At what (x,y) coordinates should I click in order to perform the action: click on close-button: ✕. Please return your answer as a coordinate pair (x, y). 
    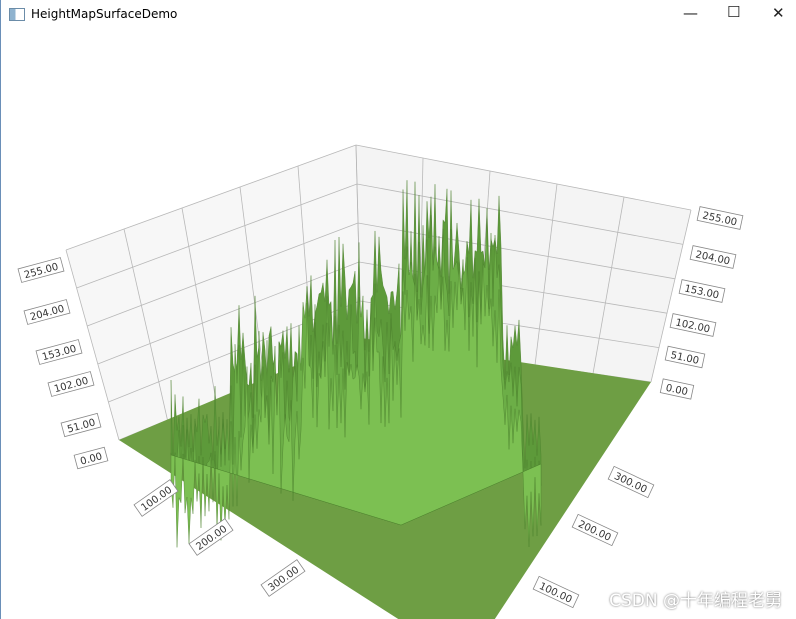
    Looking at the image, I should click on (778, 13).